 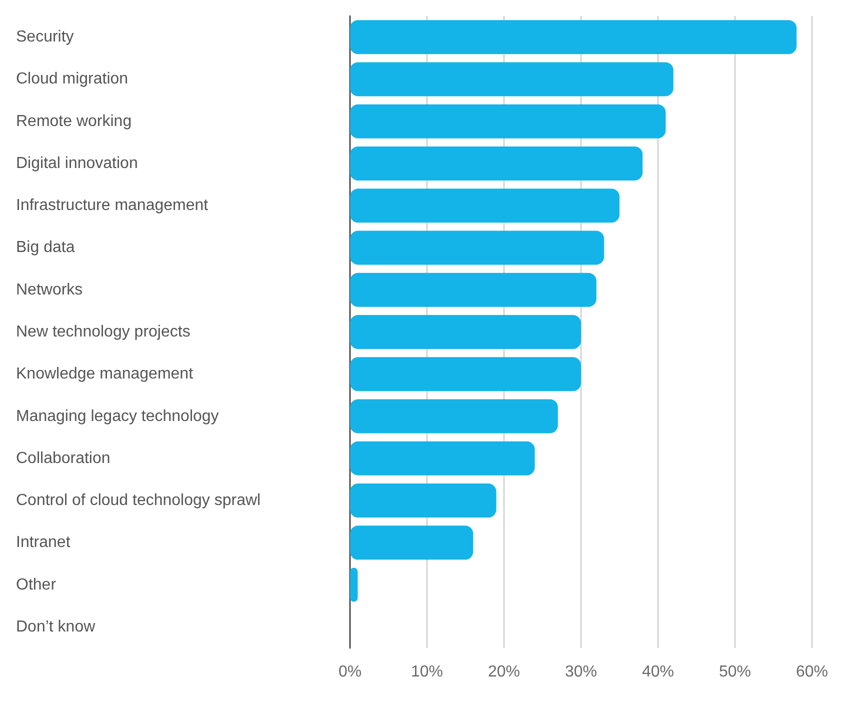 I want to click on y-tick-label: New technology projects, so click(x=103, y=332).